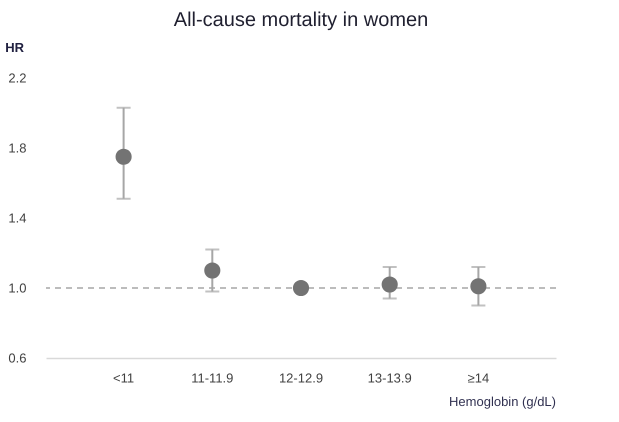 This screenshot has height=422, width=619. I want to click on x-tick-label: <11, so click(123, 378).